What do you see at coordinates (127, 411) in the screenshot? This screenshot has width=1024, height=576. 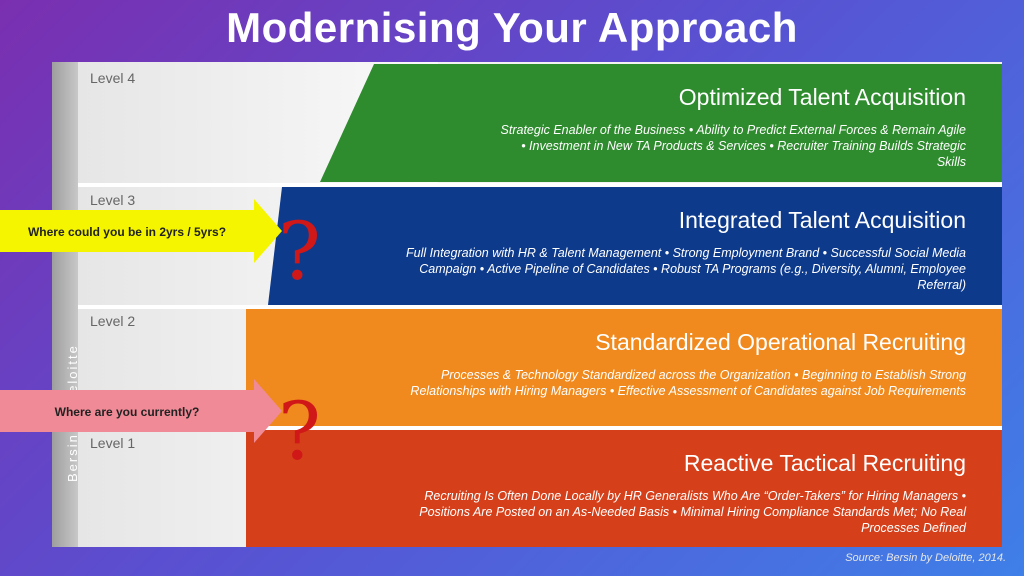 I see `current-callout-text: Where are you currently?` at bounding box center [127, 411].